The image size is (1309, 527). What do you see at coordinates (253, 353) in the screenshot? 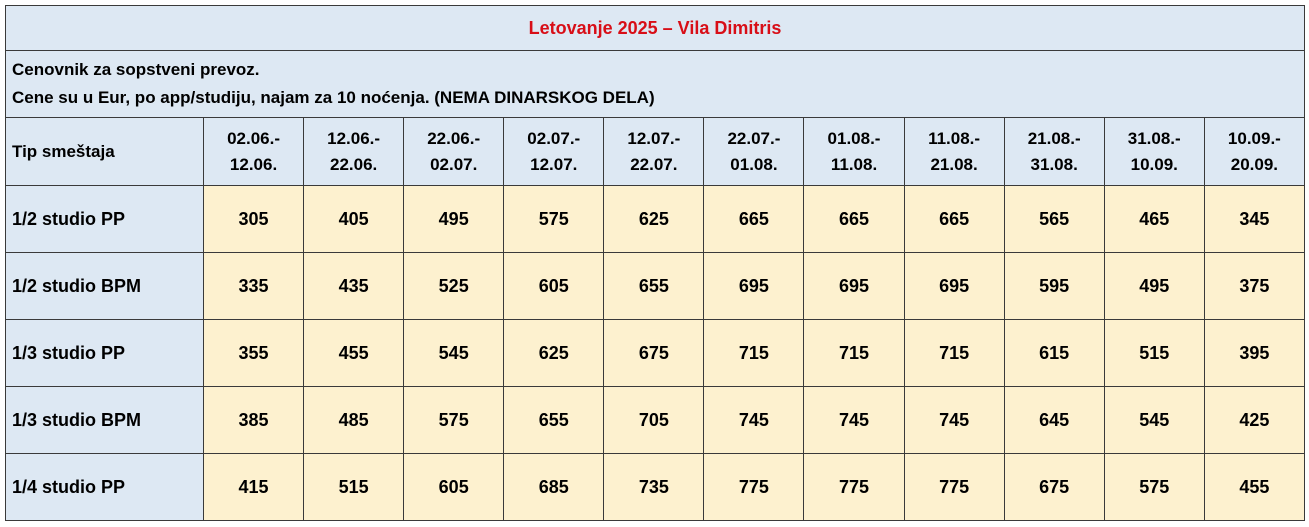
I see `price-cell: 355` at bounding box center [253, 353].